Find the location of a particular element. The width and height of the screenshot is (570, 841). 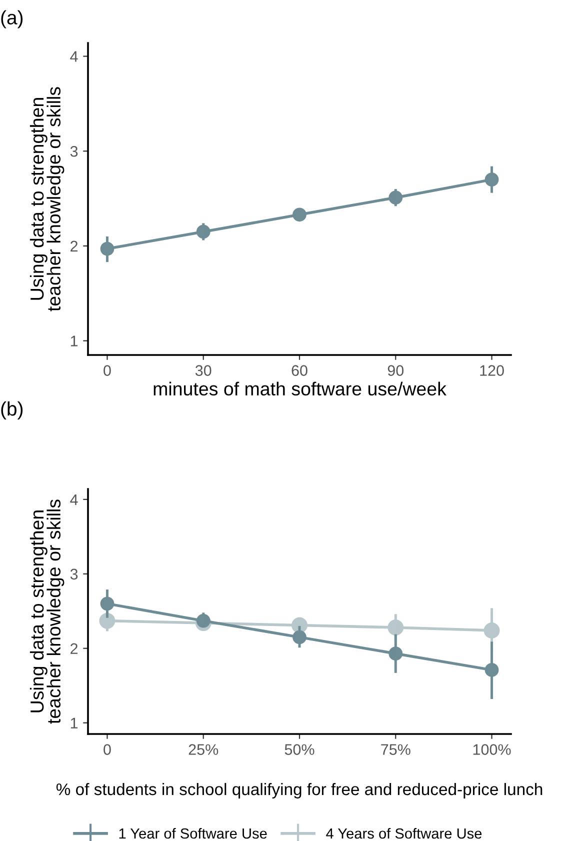

x-axis-title: minutes of math software use/week is located at coordinates (300, 389).